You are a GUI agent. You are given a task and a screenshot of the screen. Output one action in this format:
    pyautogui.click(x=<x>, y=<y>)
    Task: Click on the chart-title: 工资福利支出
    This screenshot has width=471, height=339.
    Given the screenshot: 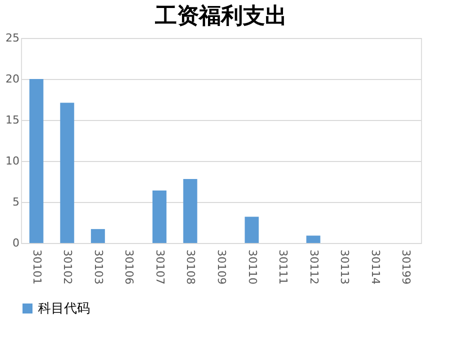 What is the action you would take?
    pyautogui.click(x=220, y=16)
    